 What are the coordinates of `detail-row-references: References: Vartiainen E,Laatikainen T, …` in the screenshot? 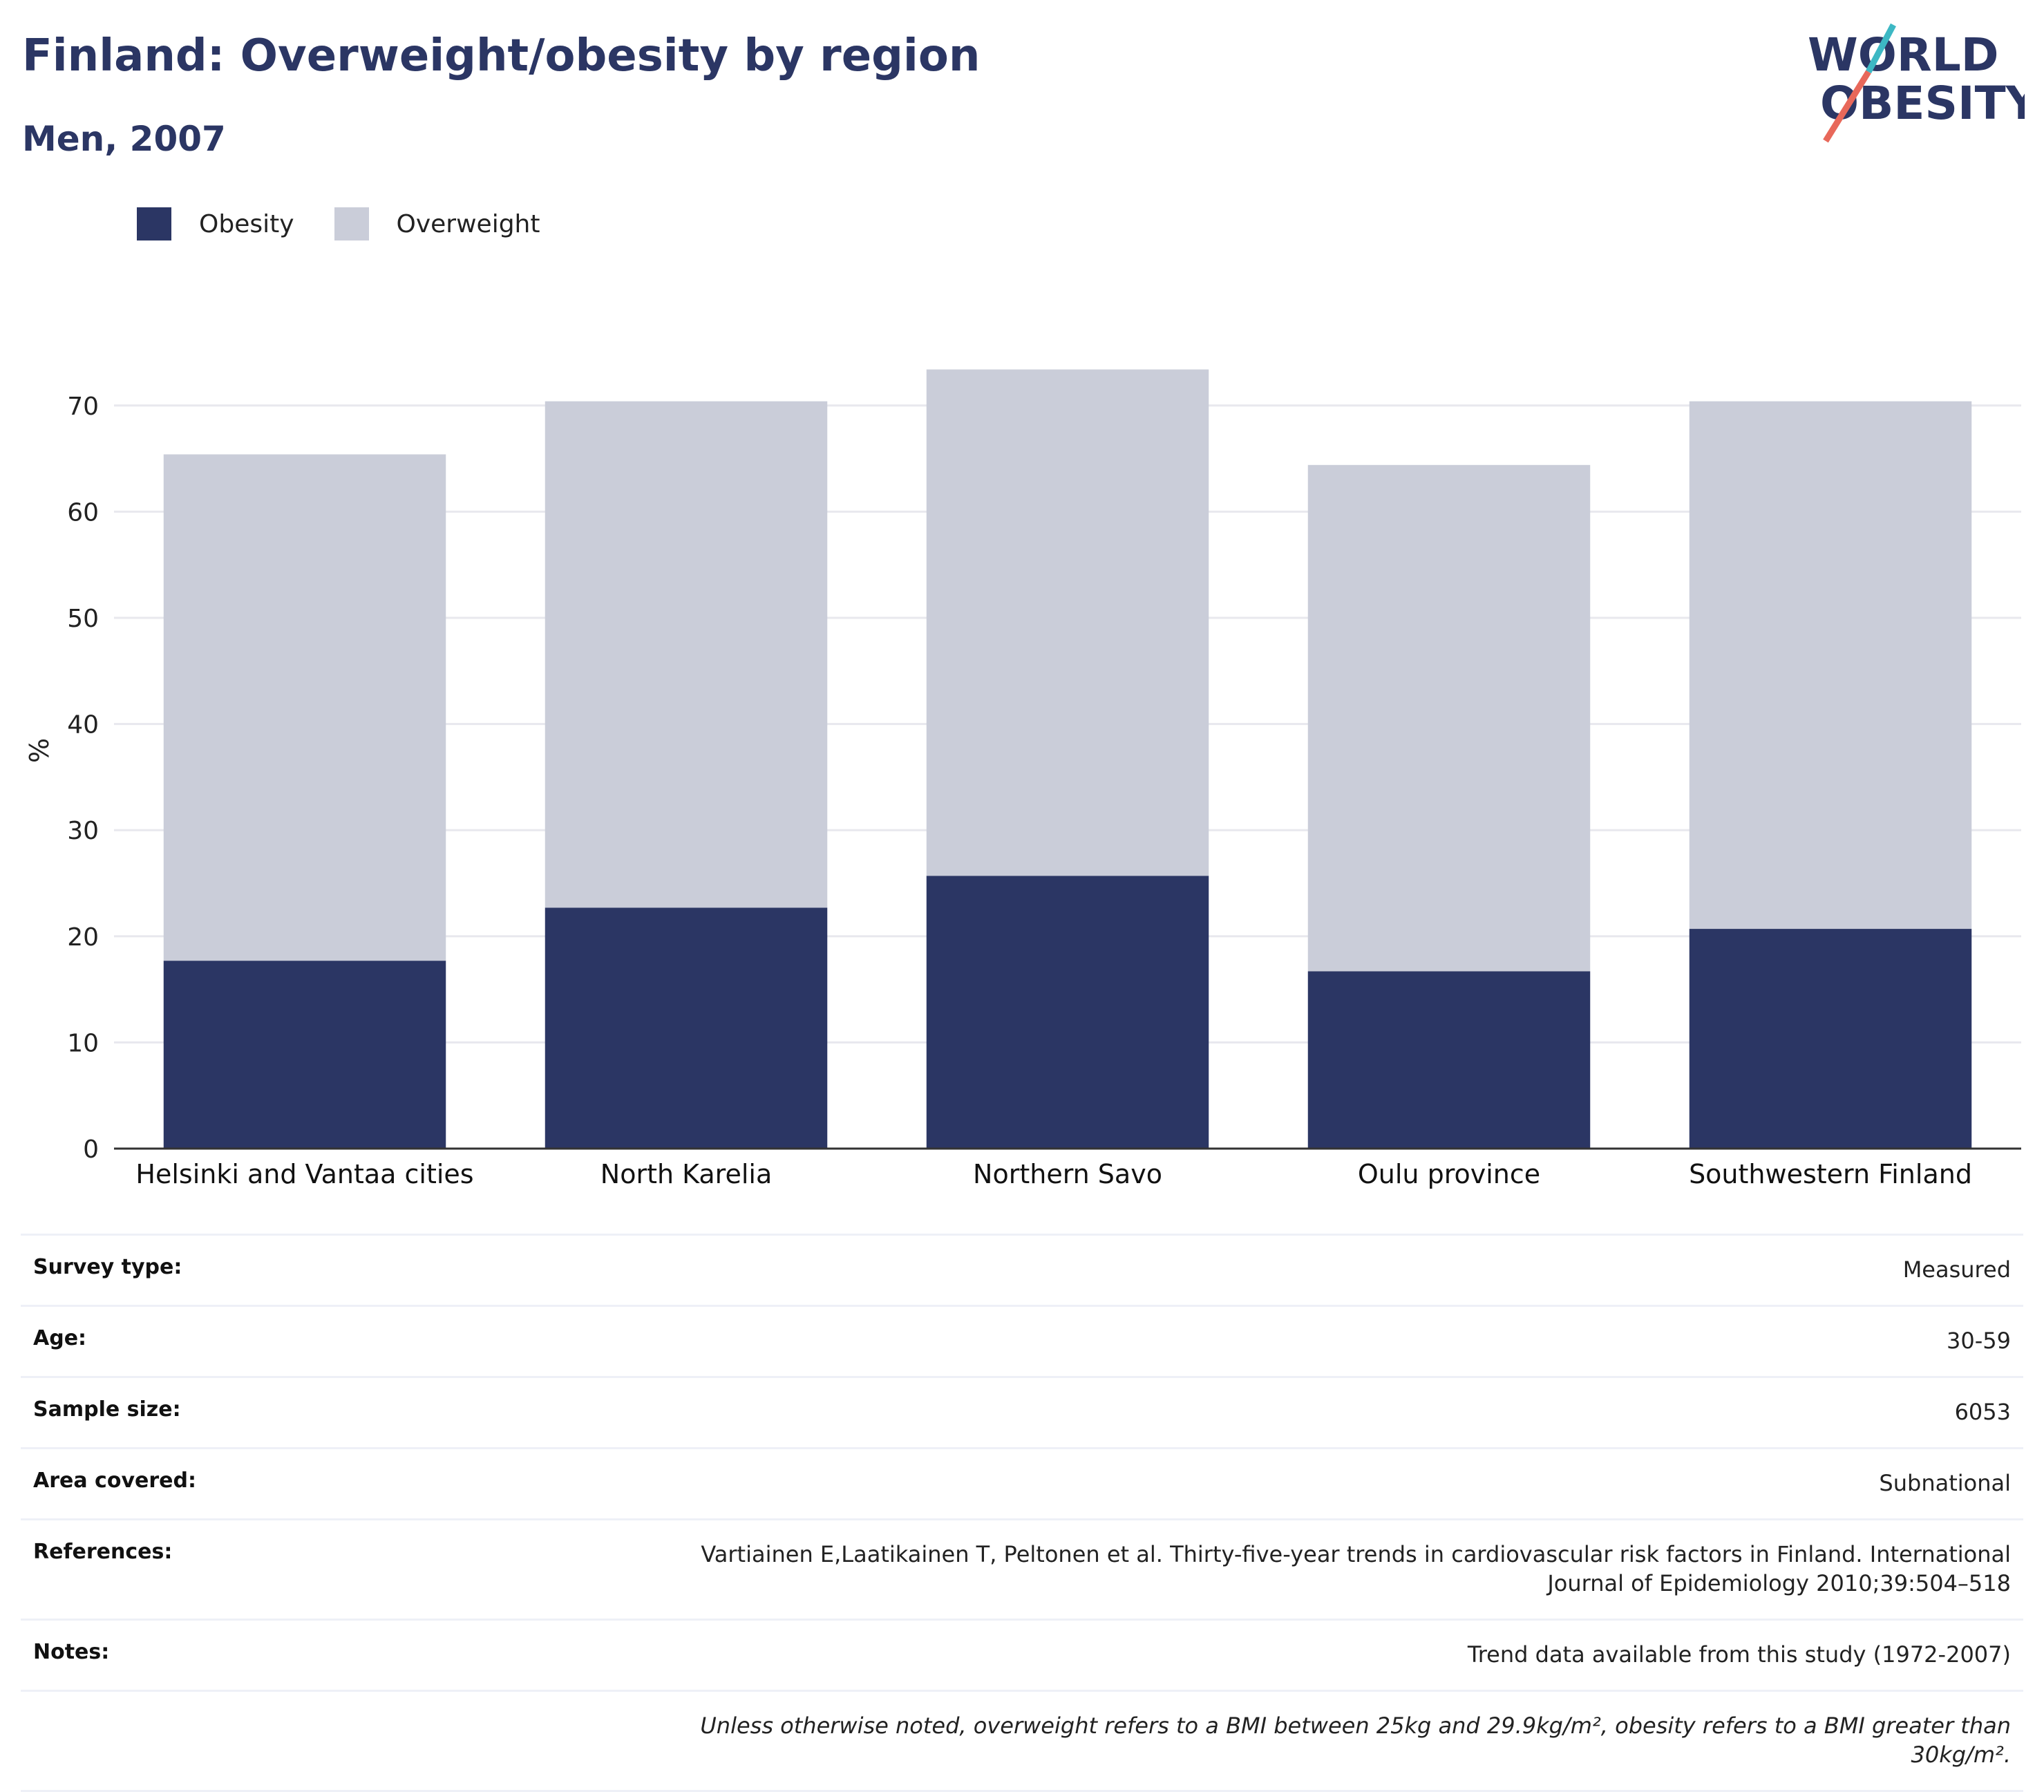 It's located at (1022, 1569).